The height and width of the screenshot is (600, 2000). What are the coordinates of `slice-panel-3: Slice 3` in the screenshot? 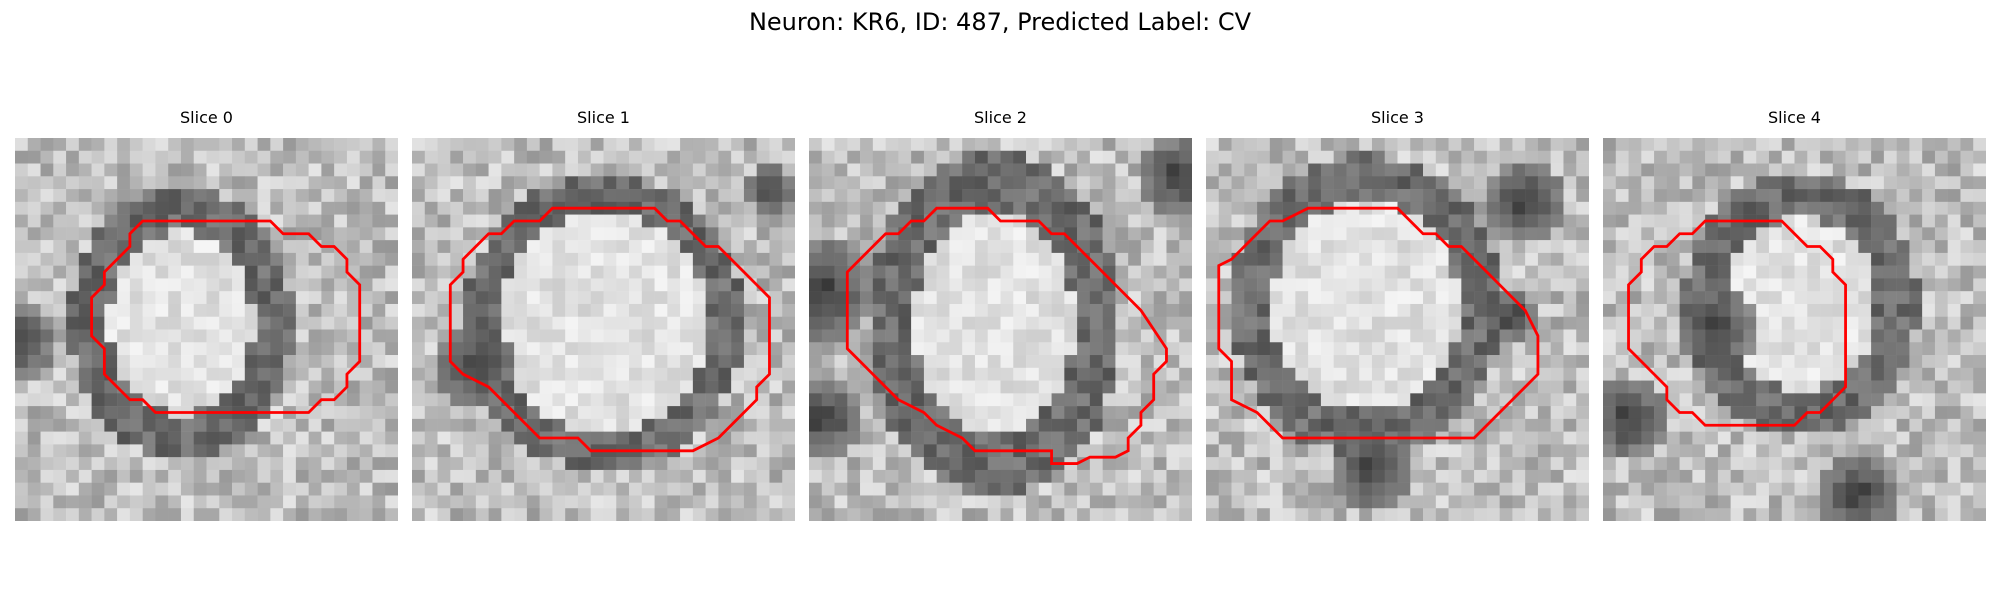 It's located at (1397, 314).